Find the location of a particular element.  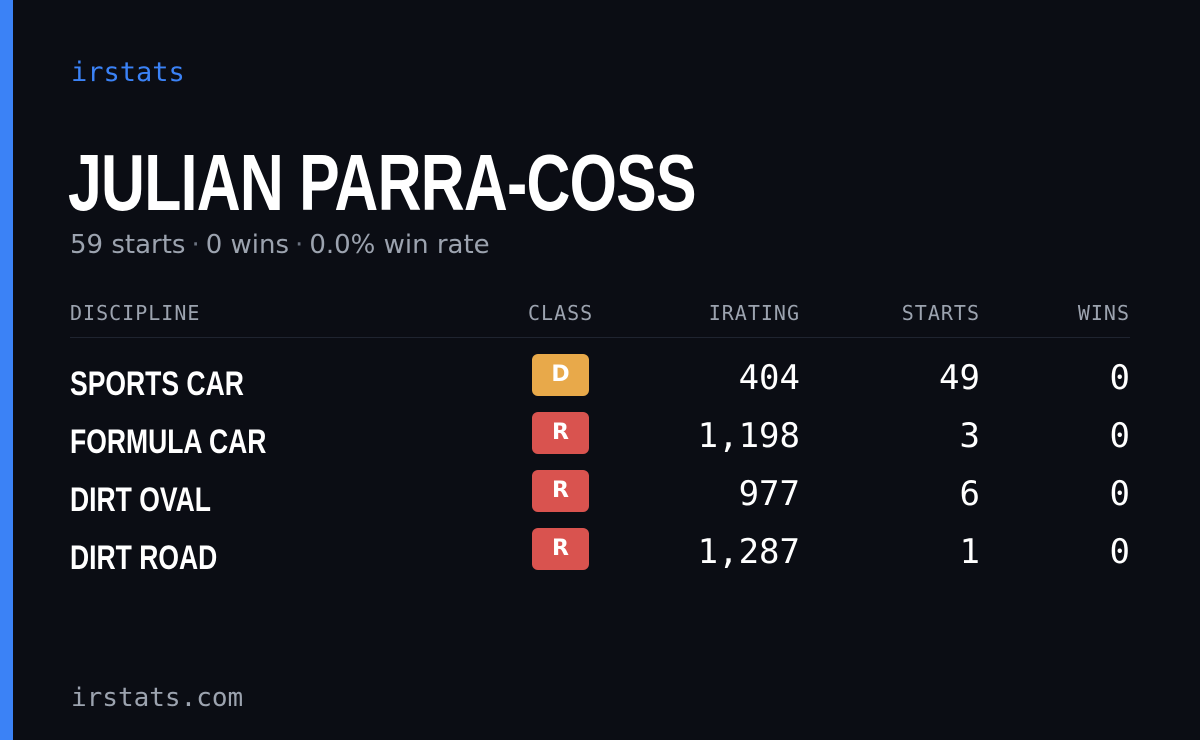

starts-value: 6 is located at coordinates (969, 494).